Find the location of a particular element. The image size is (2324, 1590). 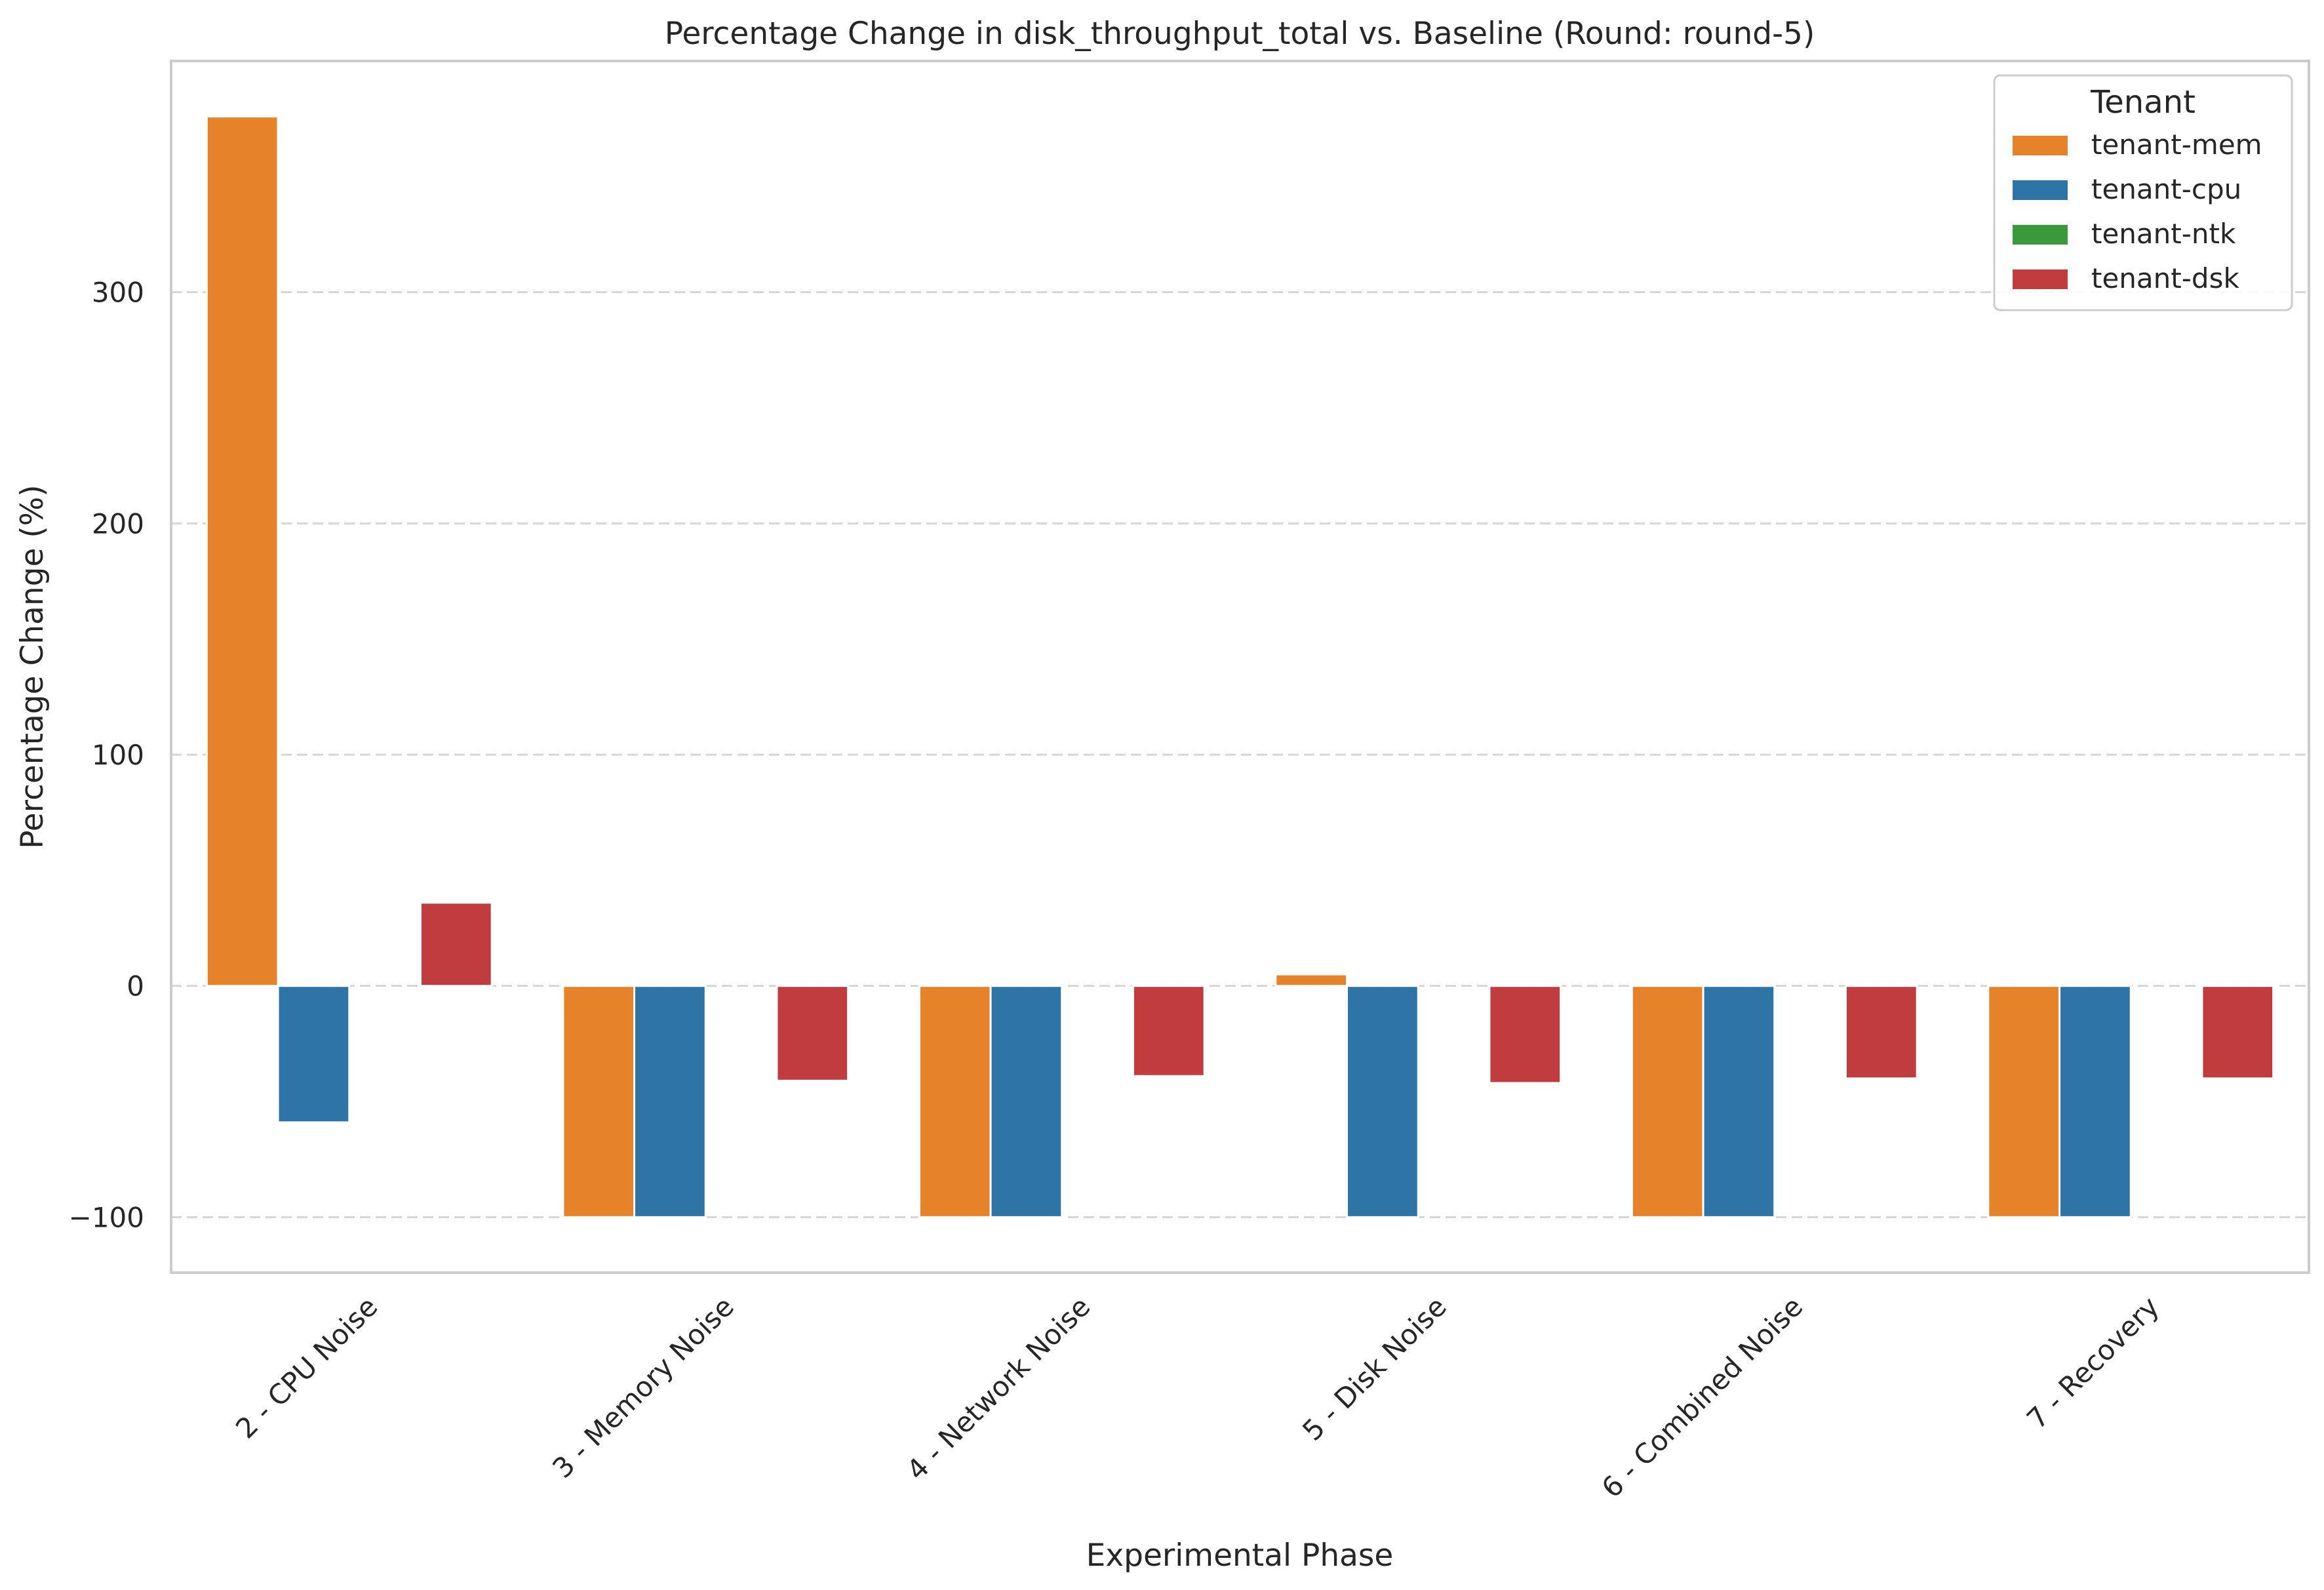

x-axis-label: Experimental Phase is located at coordinates (1240, 1556).